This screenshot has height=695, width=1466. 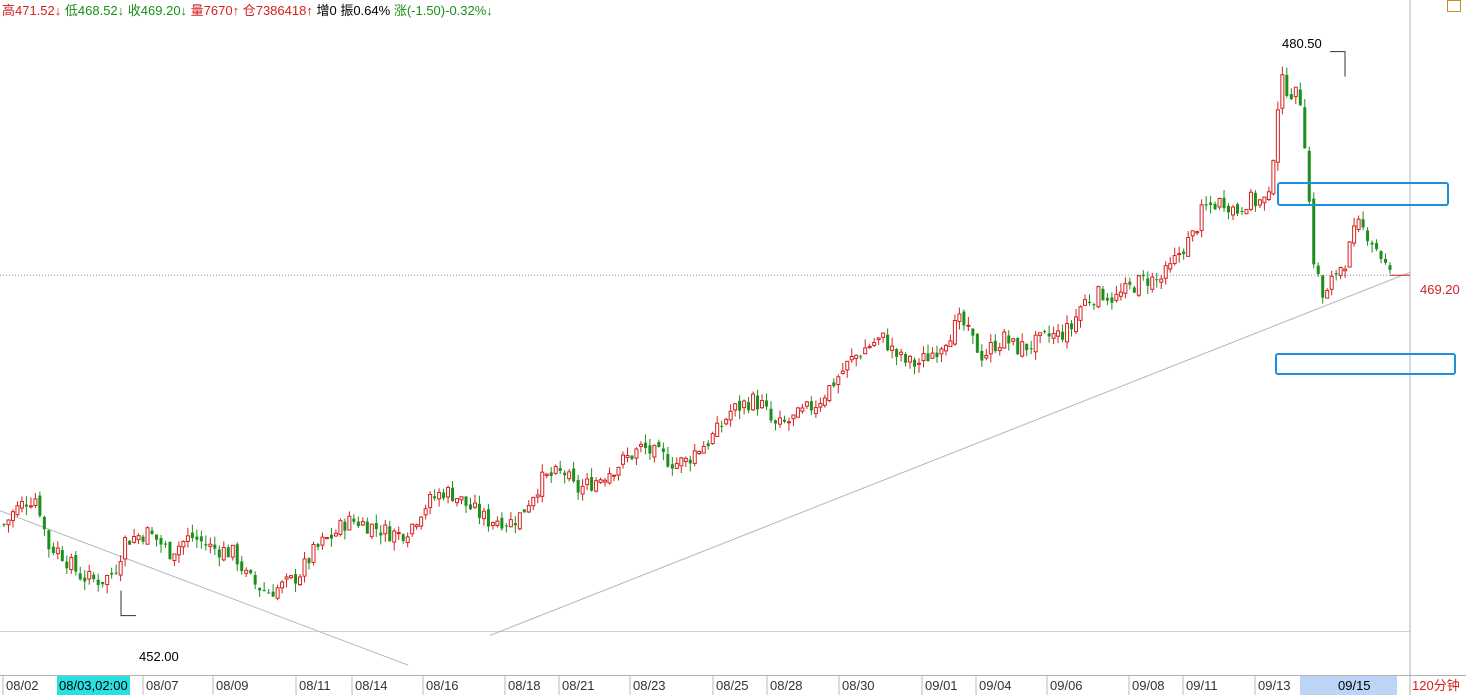 What do you see at coordinates (93, 685) in the screenshot?
I see `date-tick-label: 08/03,02:00` at bounding box center [93, 685].